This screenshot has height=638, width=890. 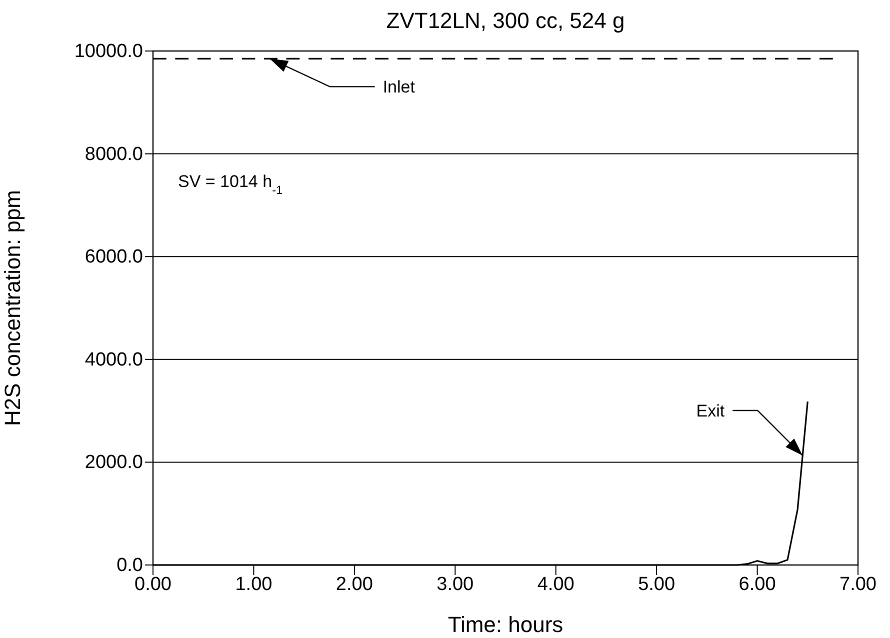 What do you see at coordinates (231, 184) in the screenshot?
I see `annotation: SV = 1014 h$_{-1}$` at bounding box center [231, 184].